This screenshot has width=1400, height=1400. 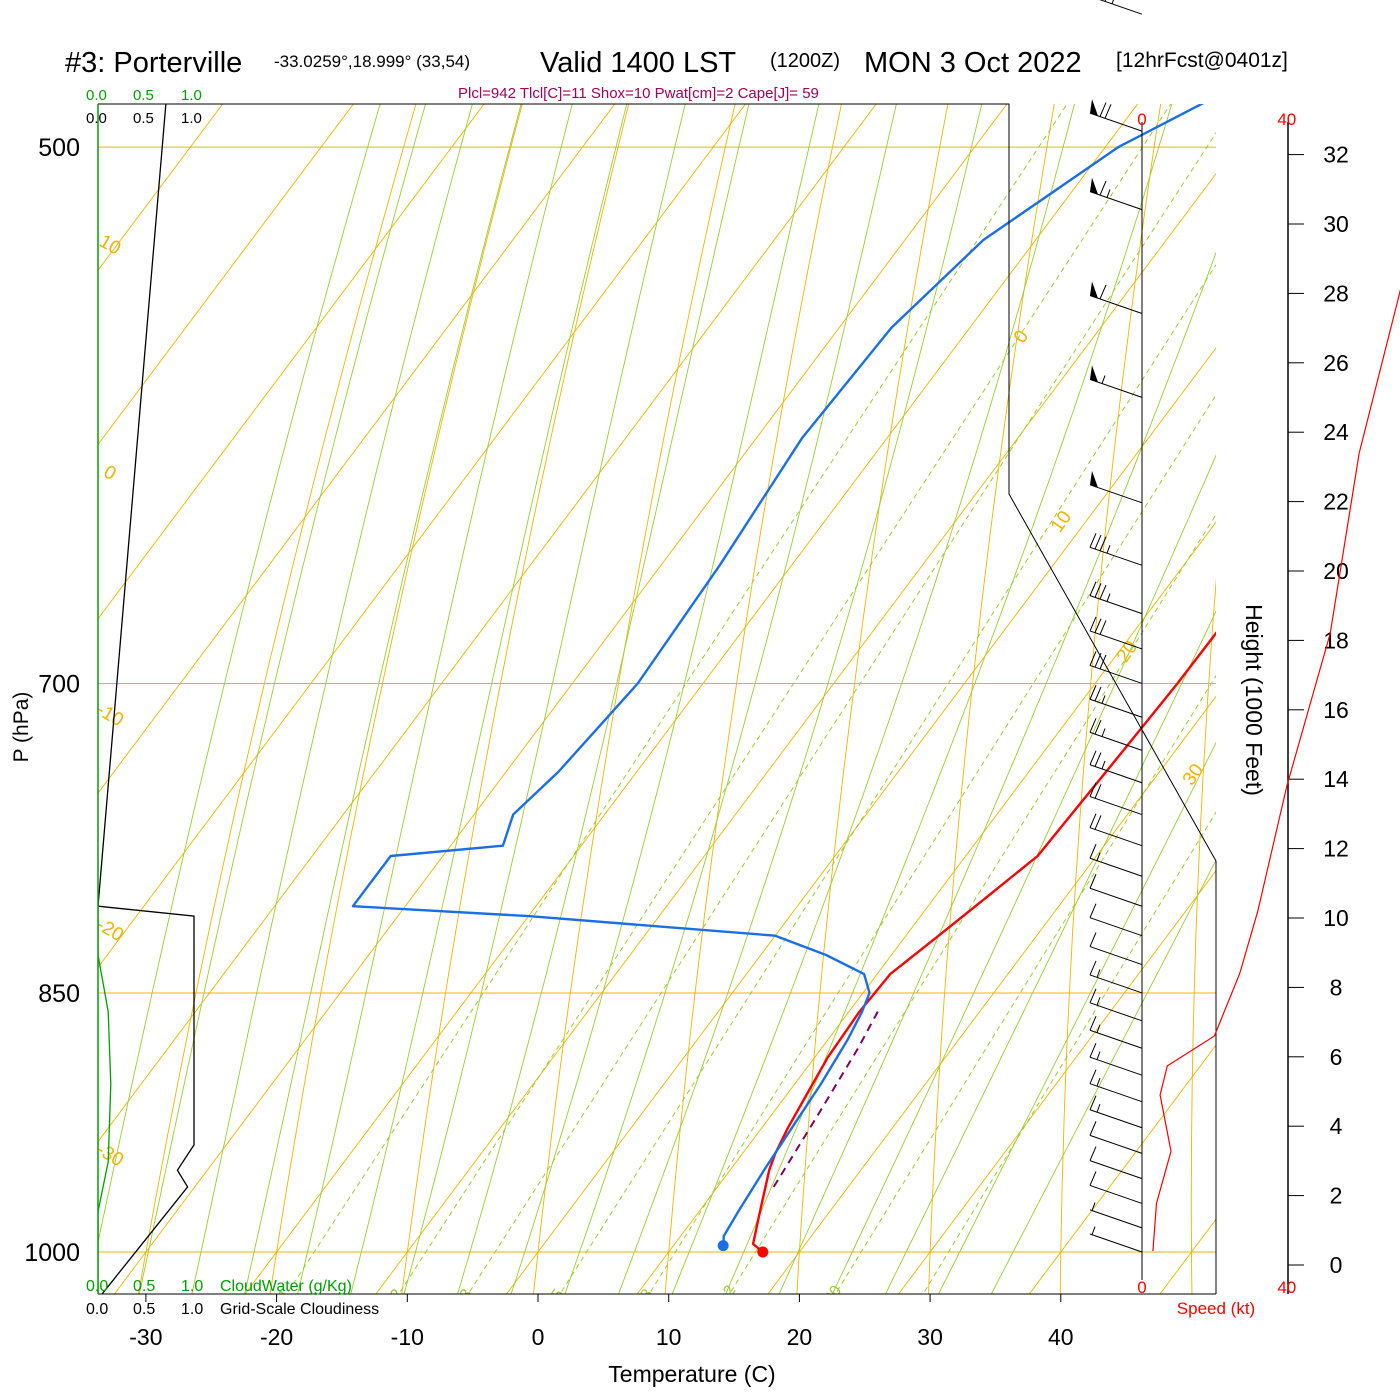 What do you see at coordinates (396, 1294) in the screenshot?
I see `mixing-ratio-label: 2` at bounding box center [396, 1294].